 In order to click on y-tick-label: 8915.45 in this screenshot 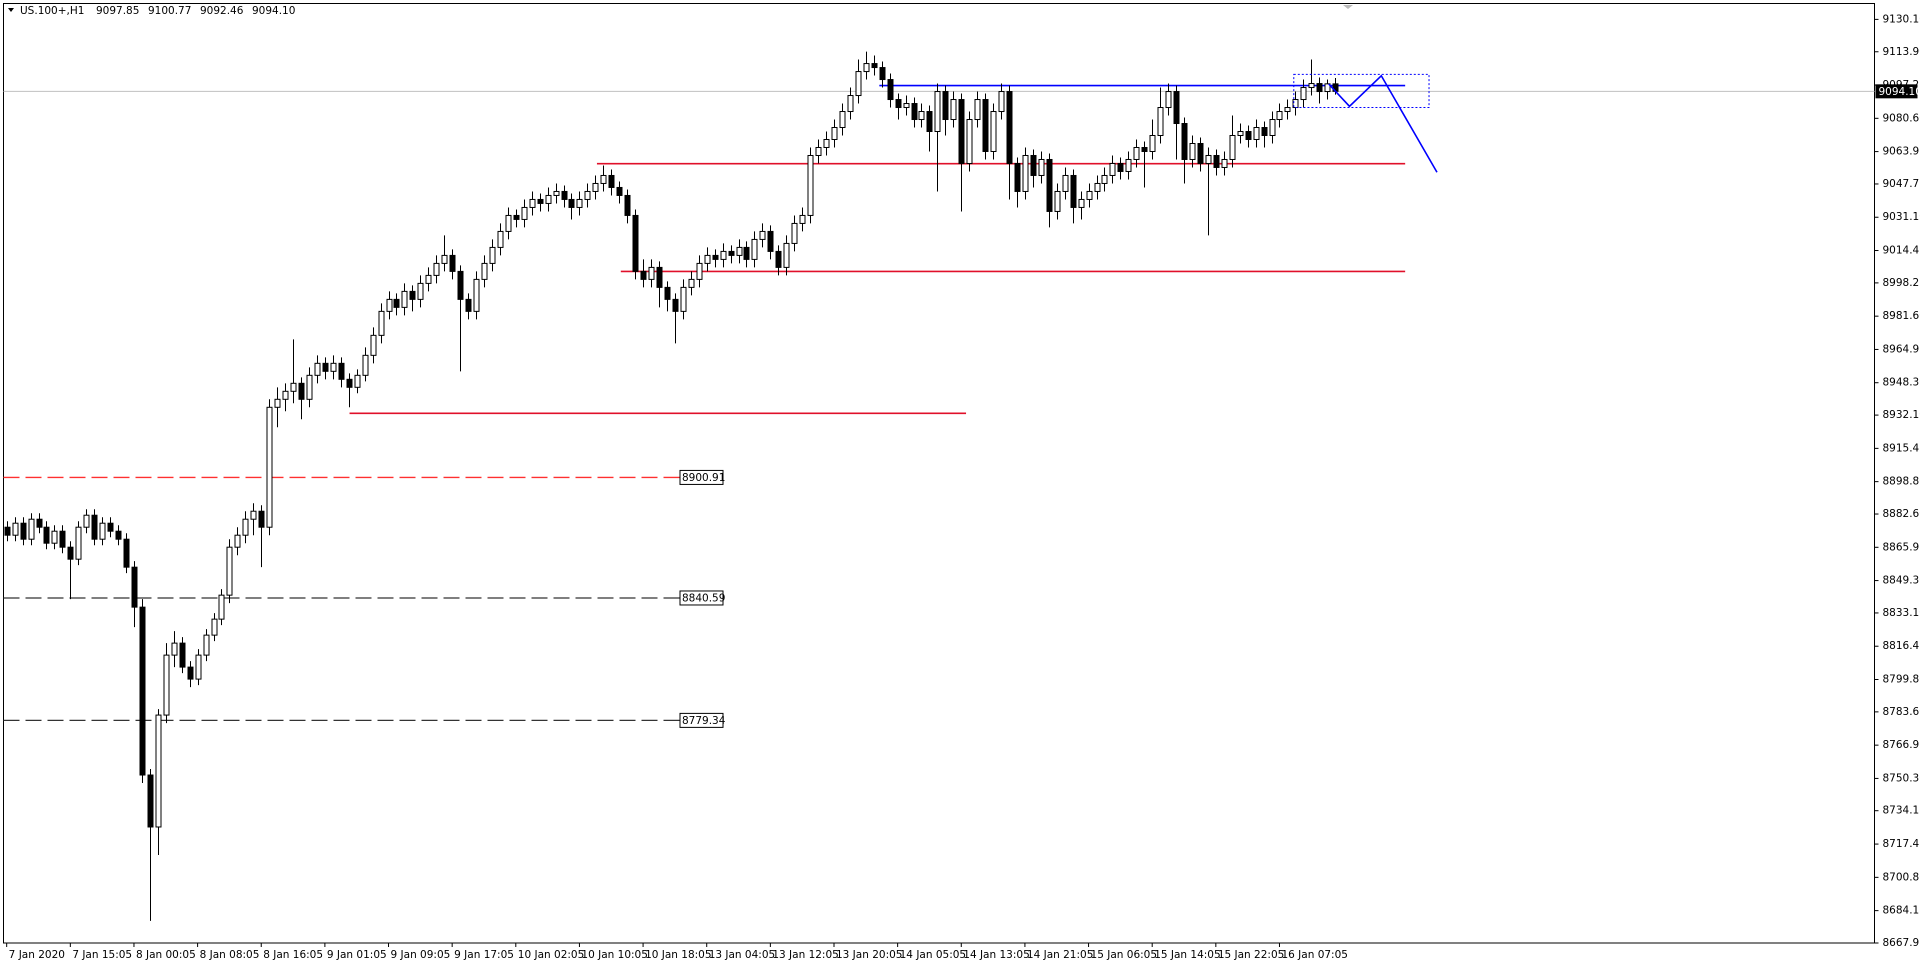, I will do `click(1901, 448)`.